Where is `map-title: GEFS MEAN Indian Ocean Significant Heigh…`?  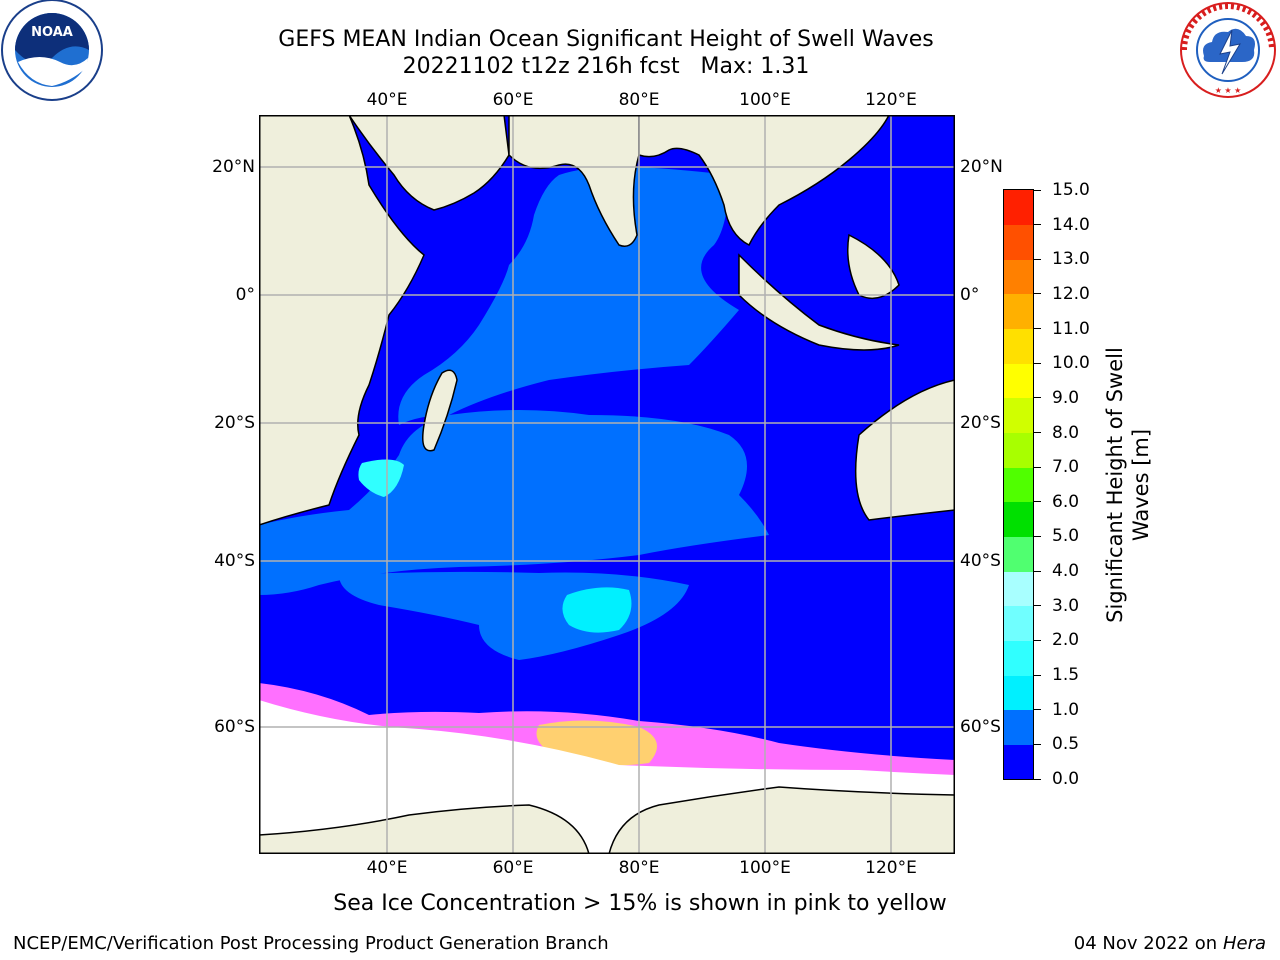
map-title: GEFS MEAN Indian Ocean Significant Heigh… is located at coordinates (606, 39).